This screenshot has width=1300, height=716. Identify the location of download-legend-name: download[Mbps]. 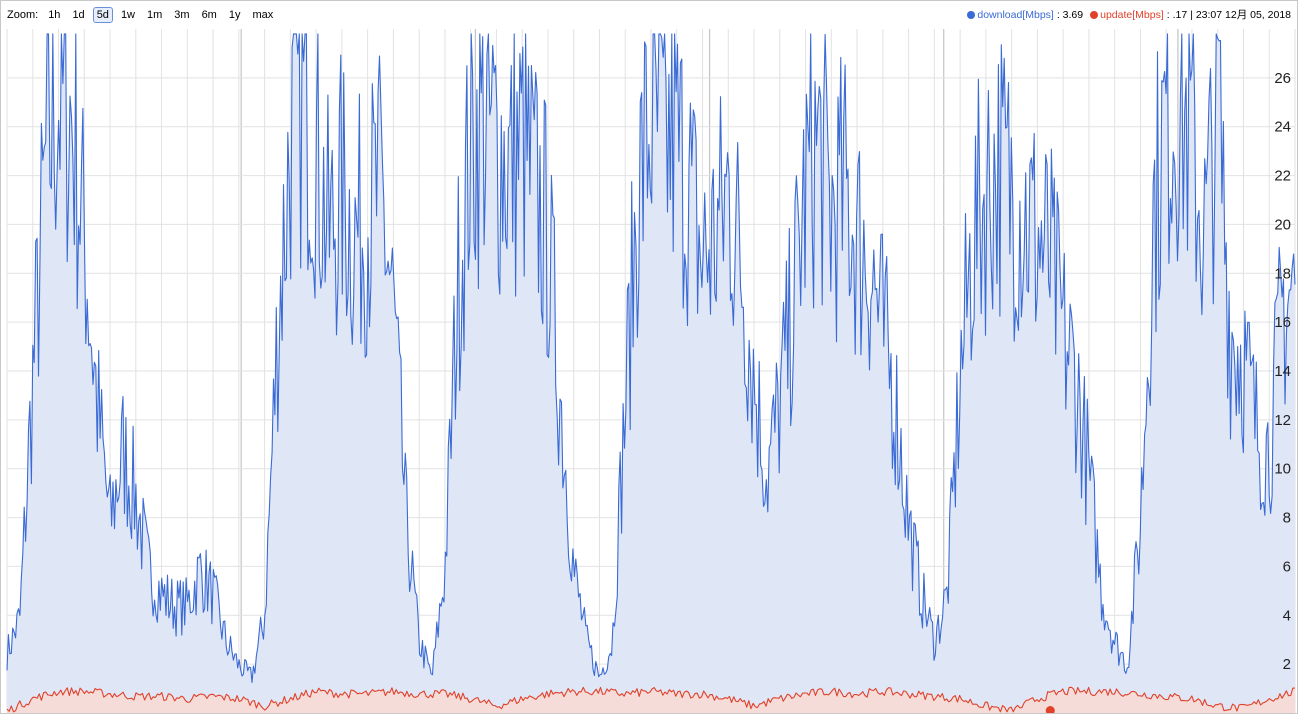
(1015, 14).